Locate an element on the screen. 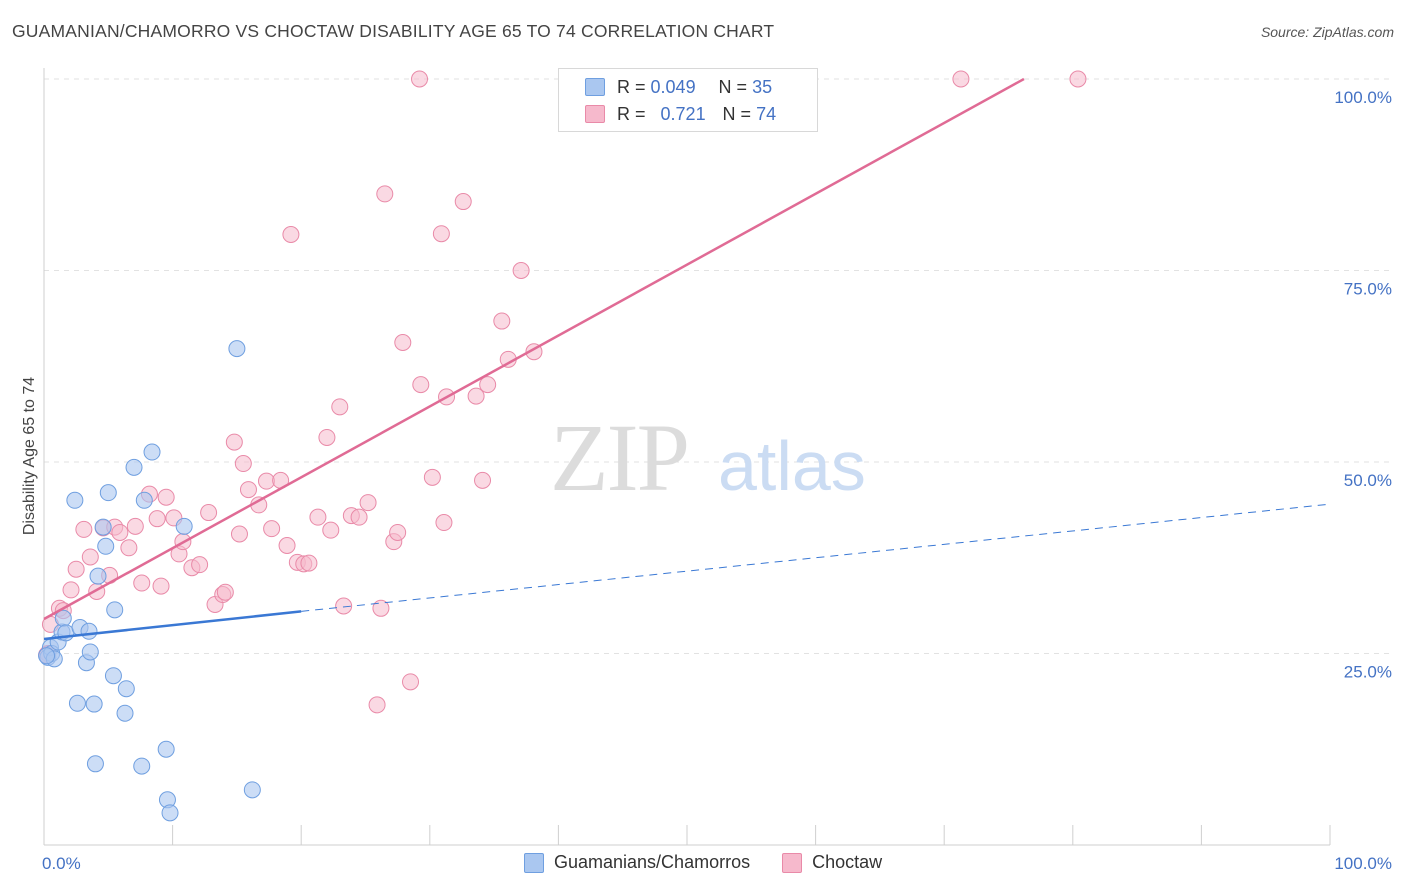 This screenshot has height=892, width=1406. legend-r-value: 0.721 is located at coordinates (683, 113).